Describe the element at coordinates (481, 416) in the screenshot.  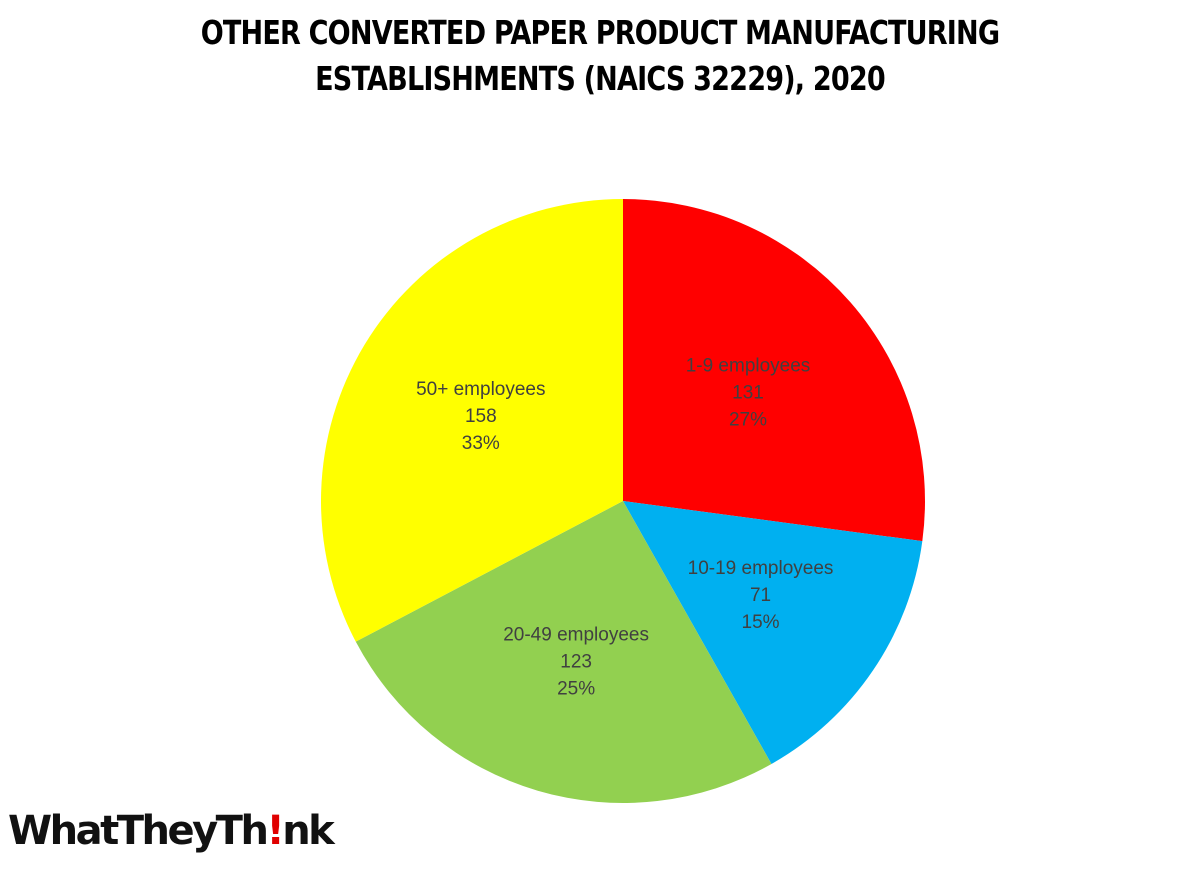
I see `slice-label-value-4: 158` at that location.